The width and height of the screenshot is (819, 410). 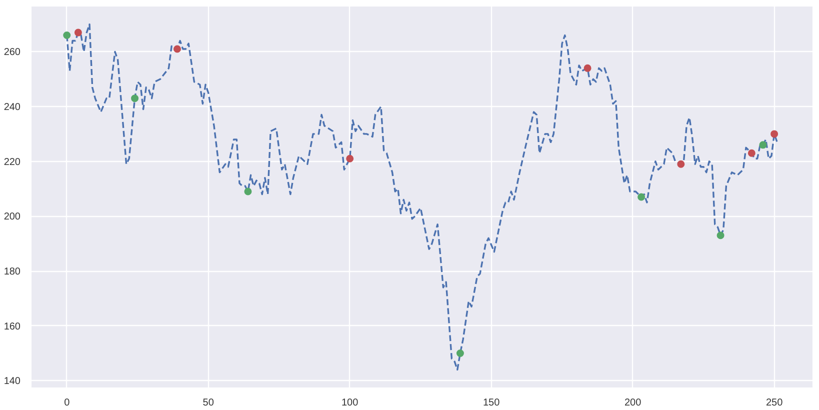 What do you see at coordinates (67, 403) in the screenshot?
I see `x-tick-label: 0` at bounding box center [67, 403].